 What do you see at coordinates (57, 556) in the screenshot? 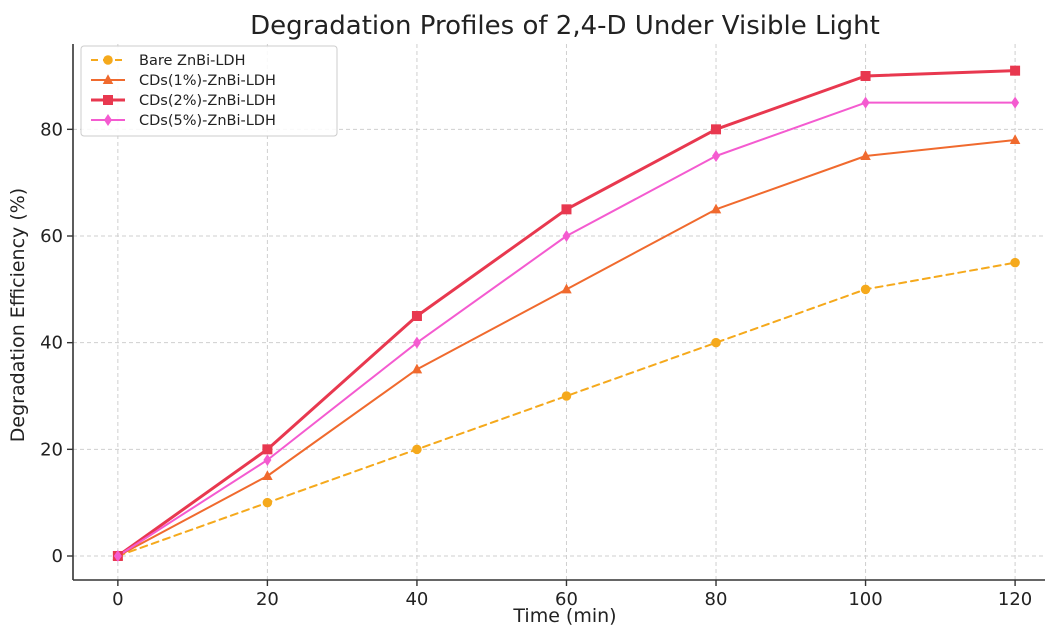
I see `y-tick-label: 0` at bounding box center [57, 556].